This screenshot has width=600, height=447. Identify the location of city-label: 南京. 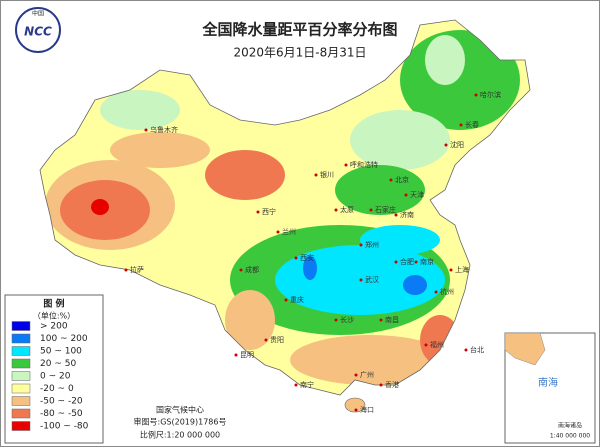
(427, 261).